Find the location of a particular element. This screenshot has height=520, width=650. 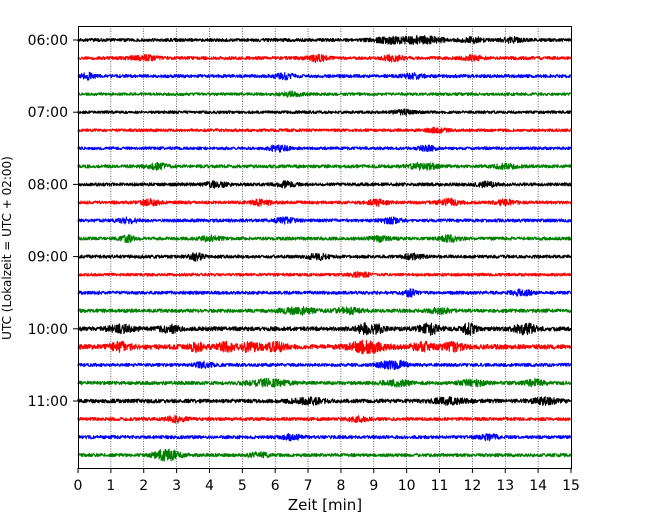

x-tick-label: 5 is located at coordinates (242, 486).